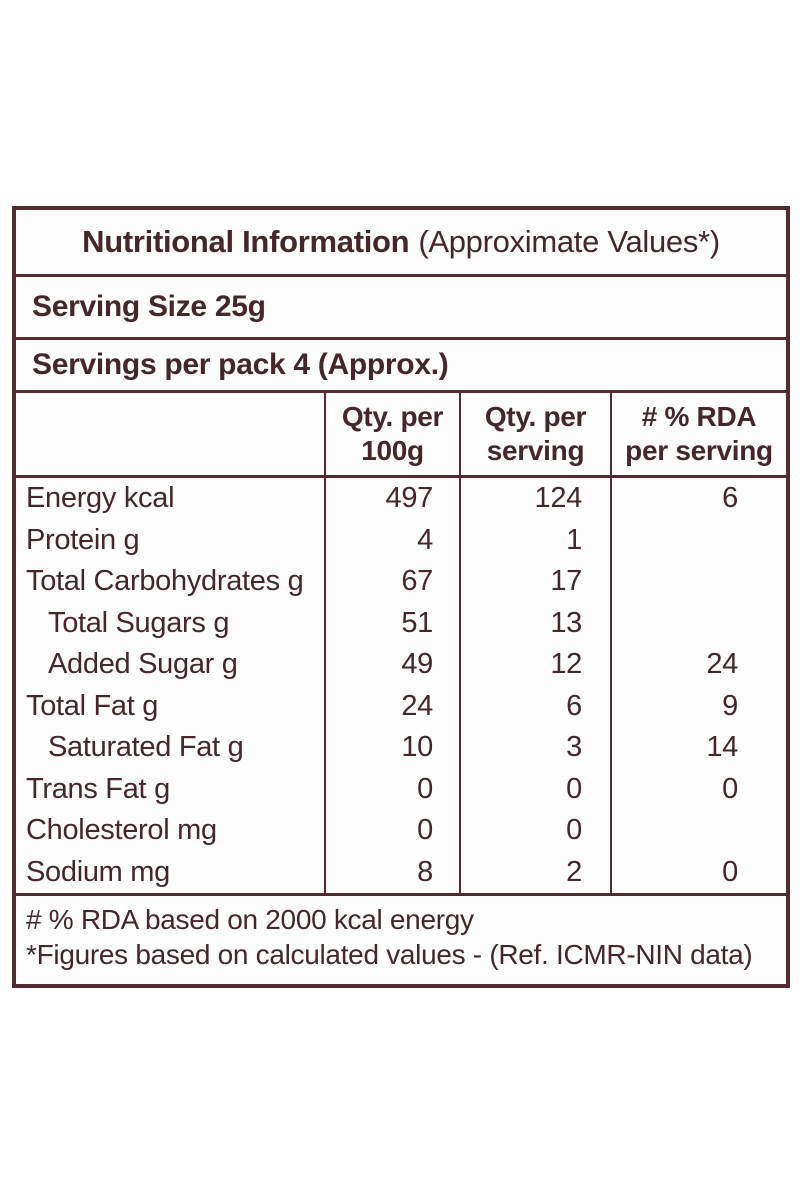 Image resolution: width=800 pixels, height=1200 pixels. What do you see at coordinates (698, 434) in the screenshot?
I see `header-cell-rda-per-serving: # % RDA per serving` at bounding box center [698, 434].